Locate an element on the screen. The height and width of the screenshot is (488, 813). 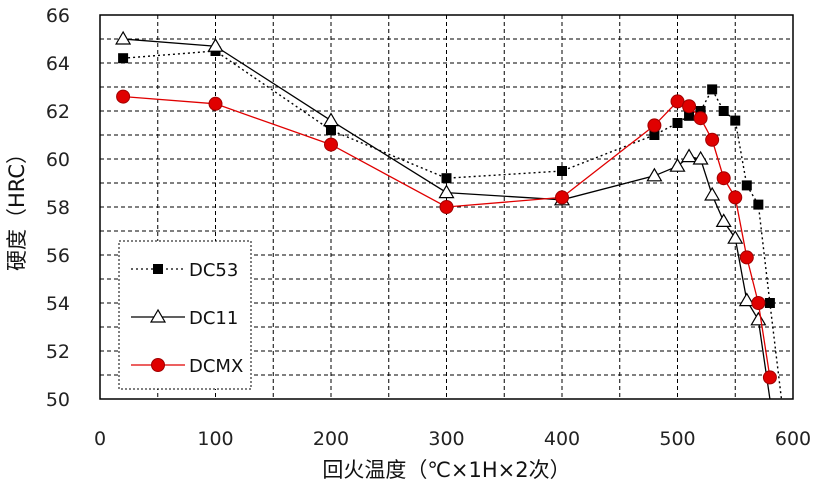
x-tick-label: 100 is located at coordinates (215, 439).